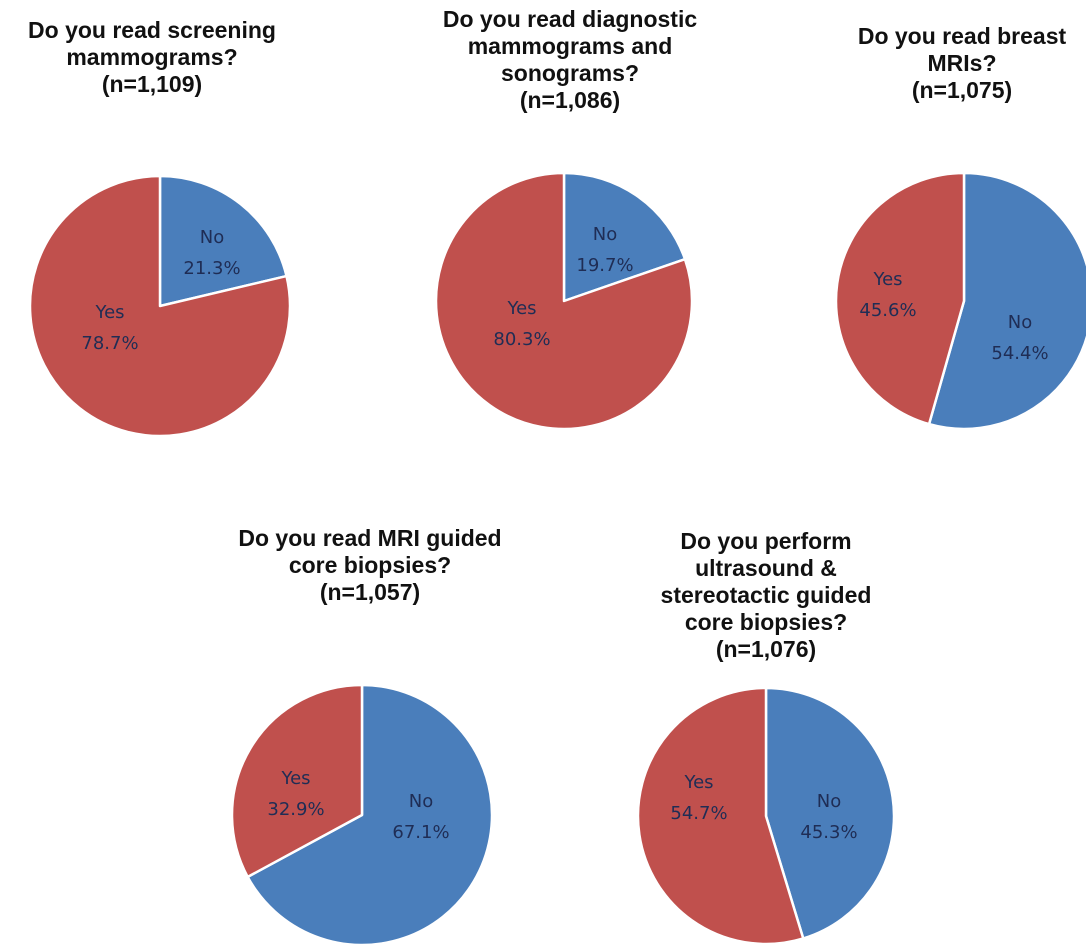 This screenshot has width=1086, height=946. Describe the element at coordinates (211, 268) in the screenshot. I see `slice-label-value: 21.3%` at that location.